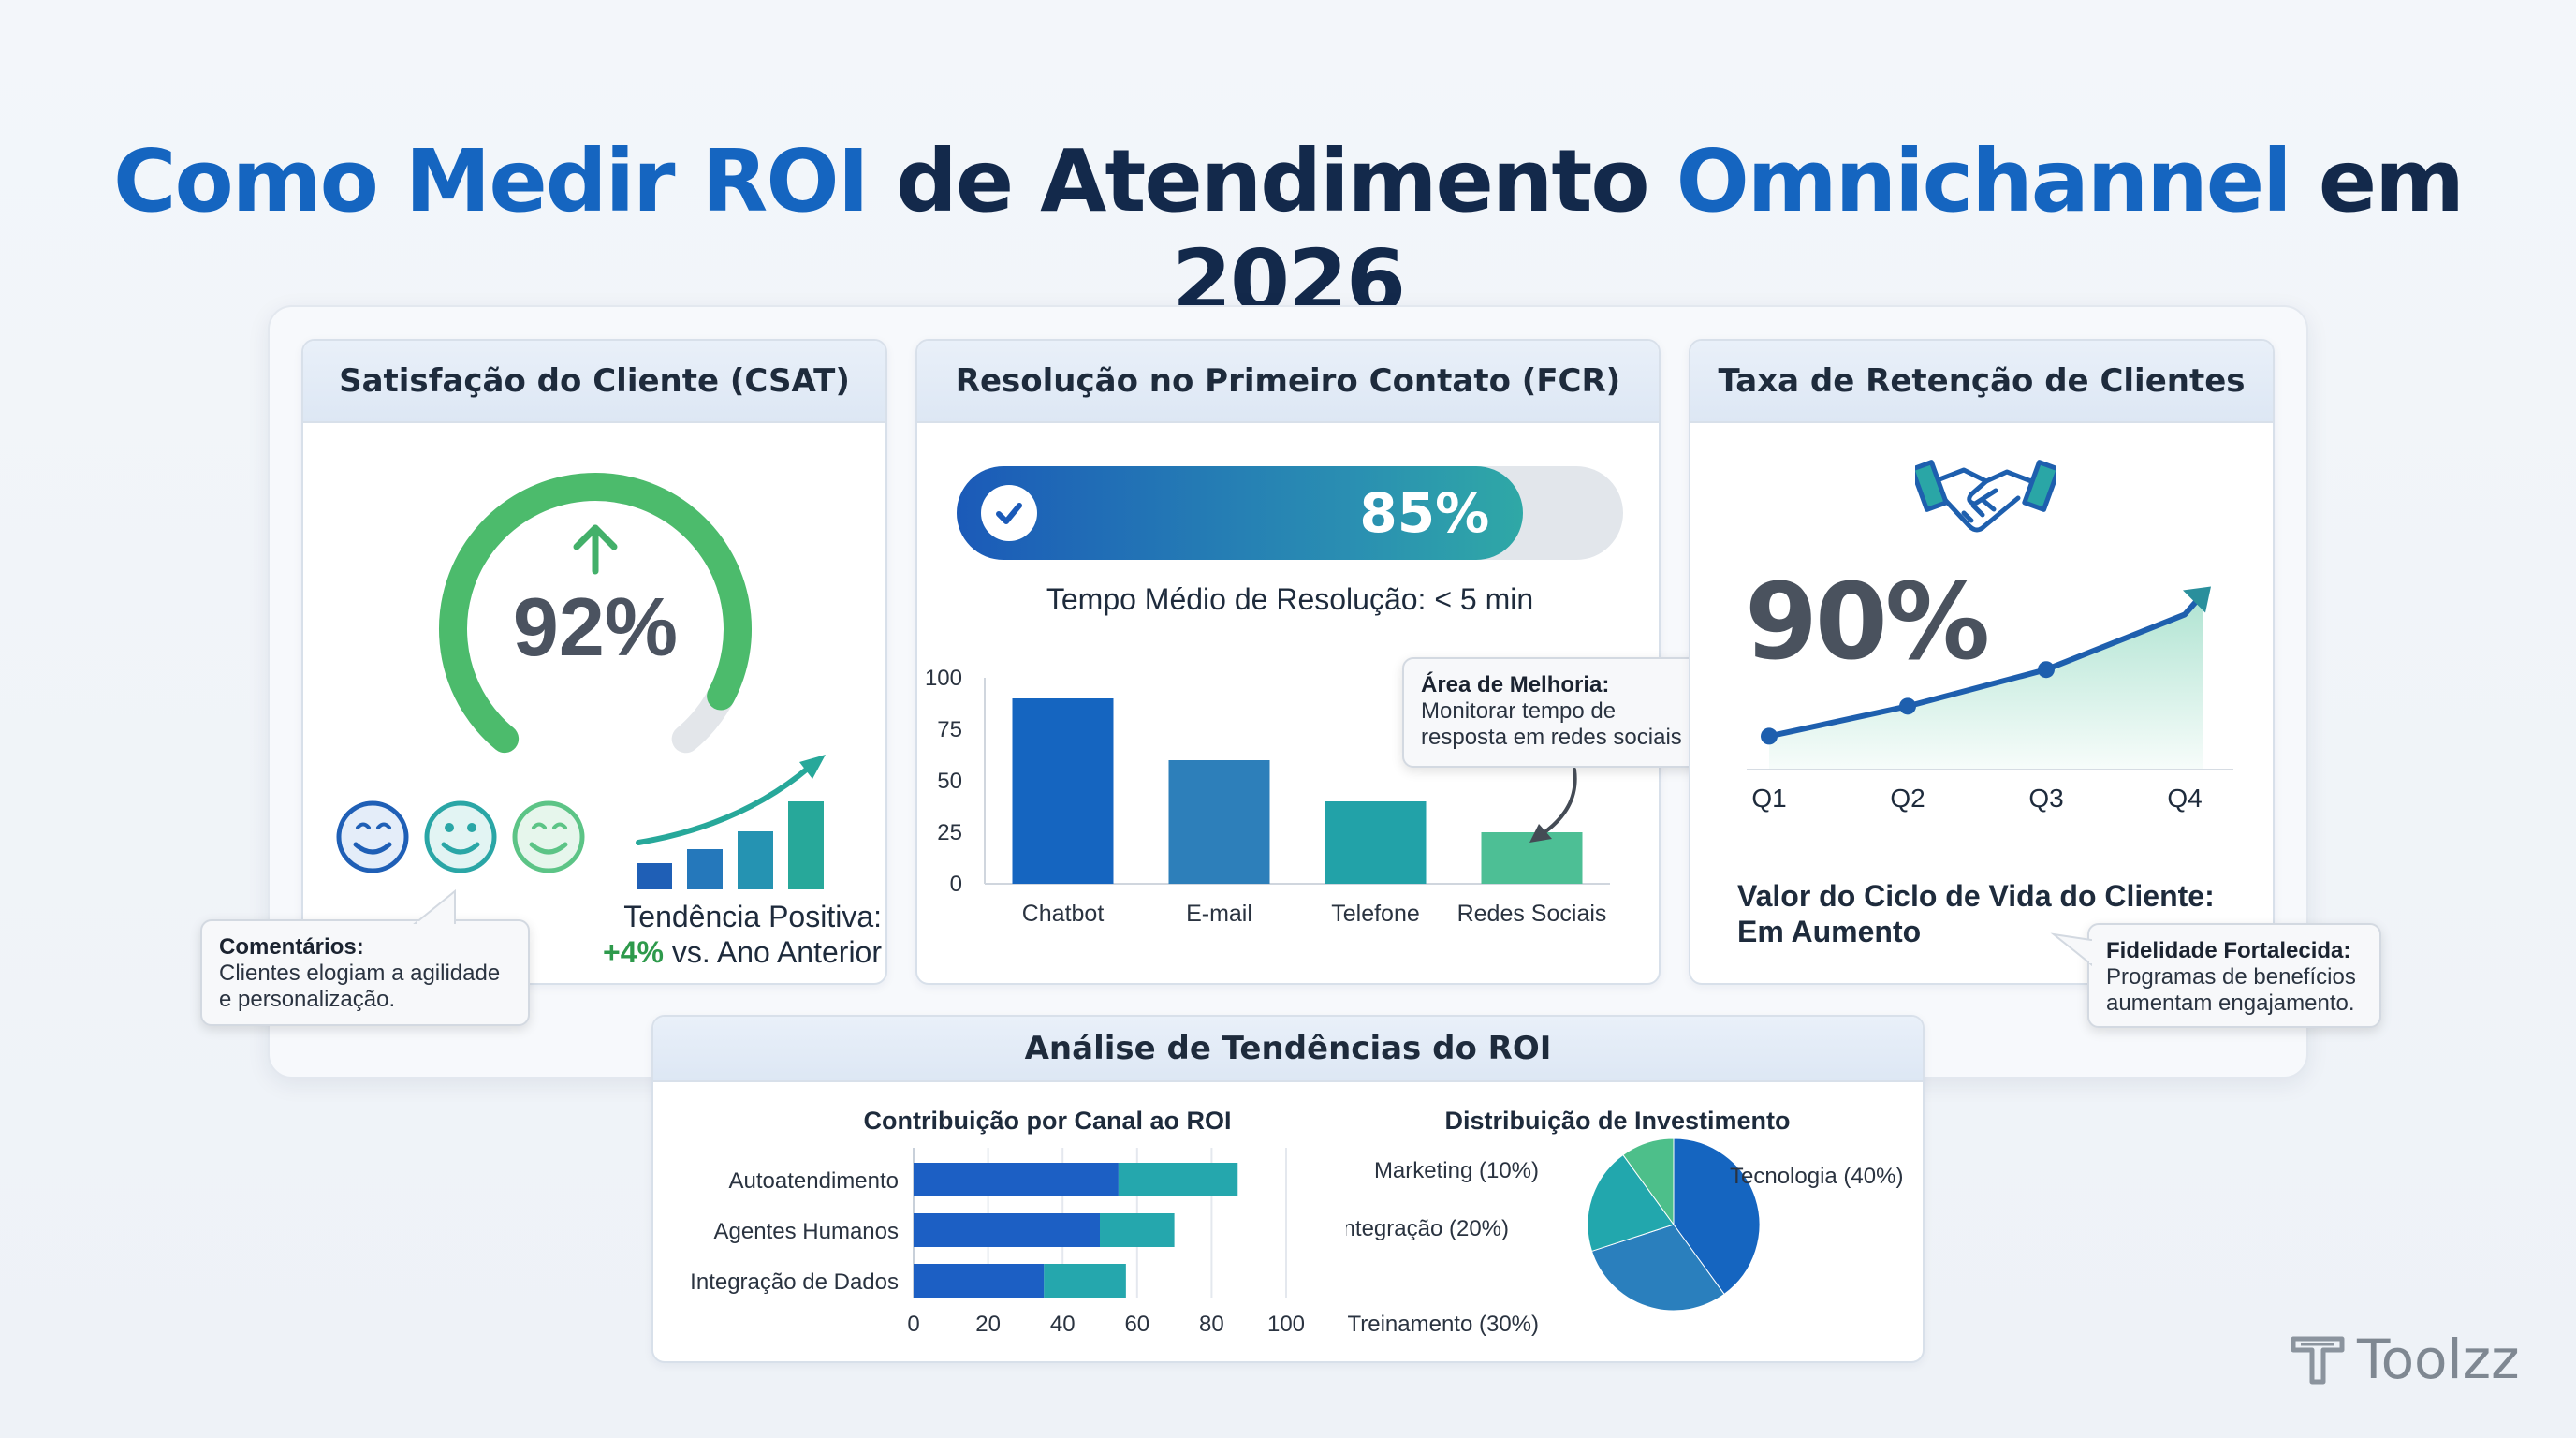 The height and width of the screenshot is (1438, 2576). I want to click on csat-gauge-arc, so click(595, 629).